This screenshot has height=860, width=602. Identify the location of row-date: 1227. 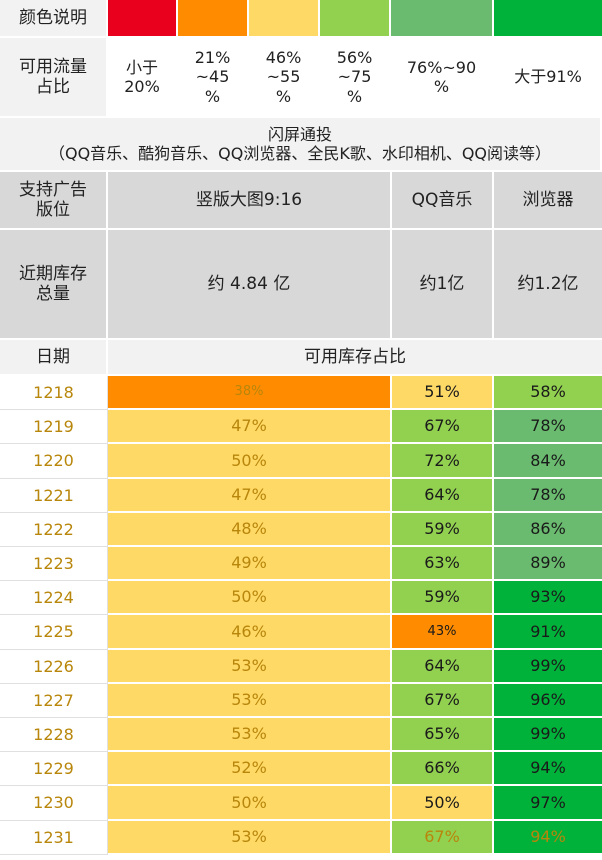
(54, 701).